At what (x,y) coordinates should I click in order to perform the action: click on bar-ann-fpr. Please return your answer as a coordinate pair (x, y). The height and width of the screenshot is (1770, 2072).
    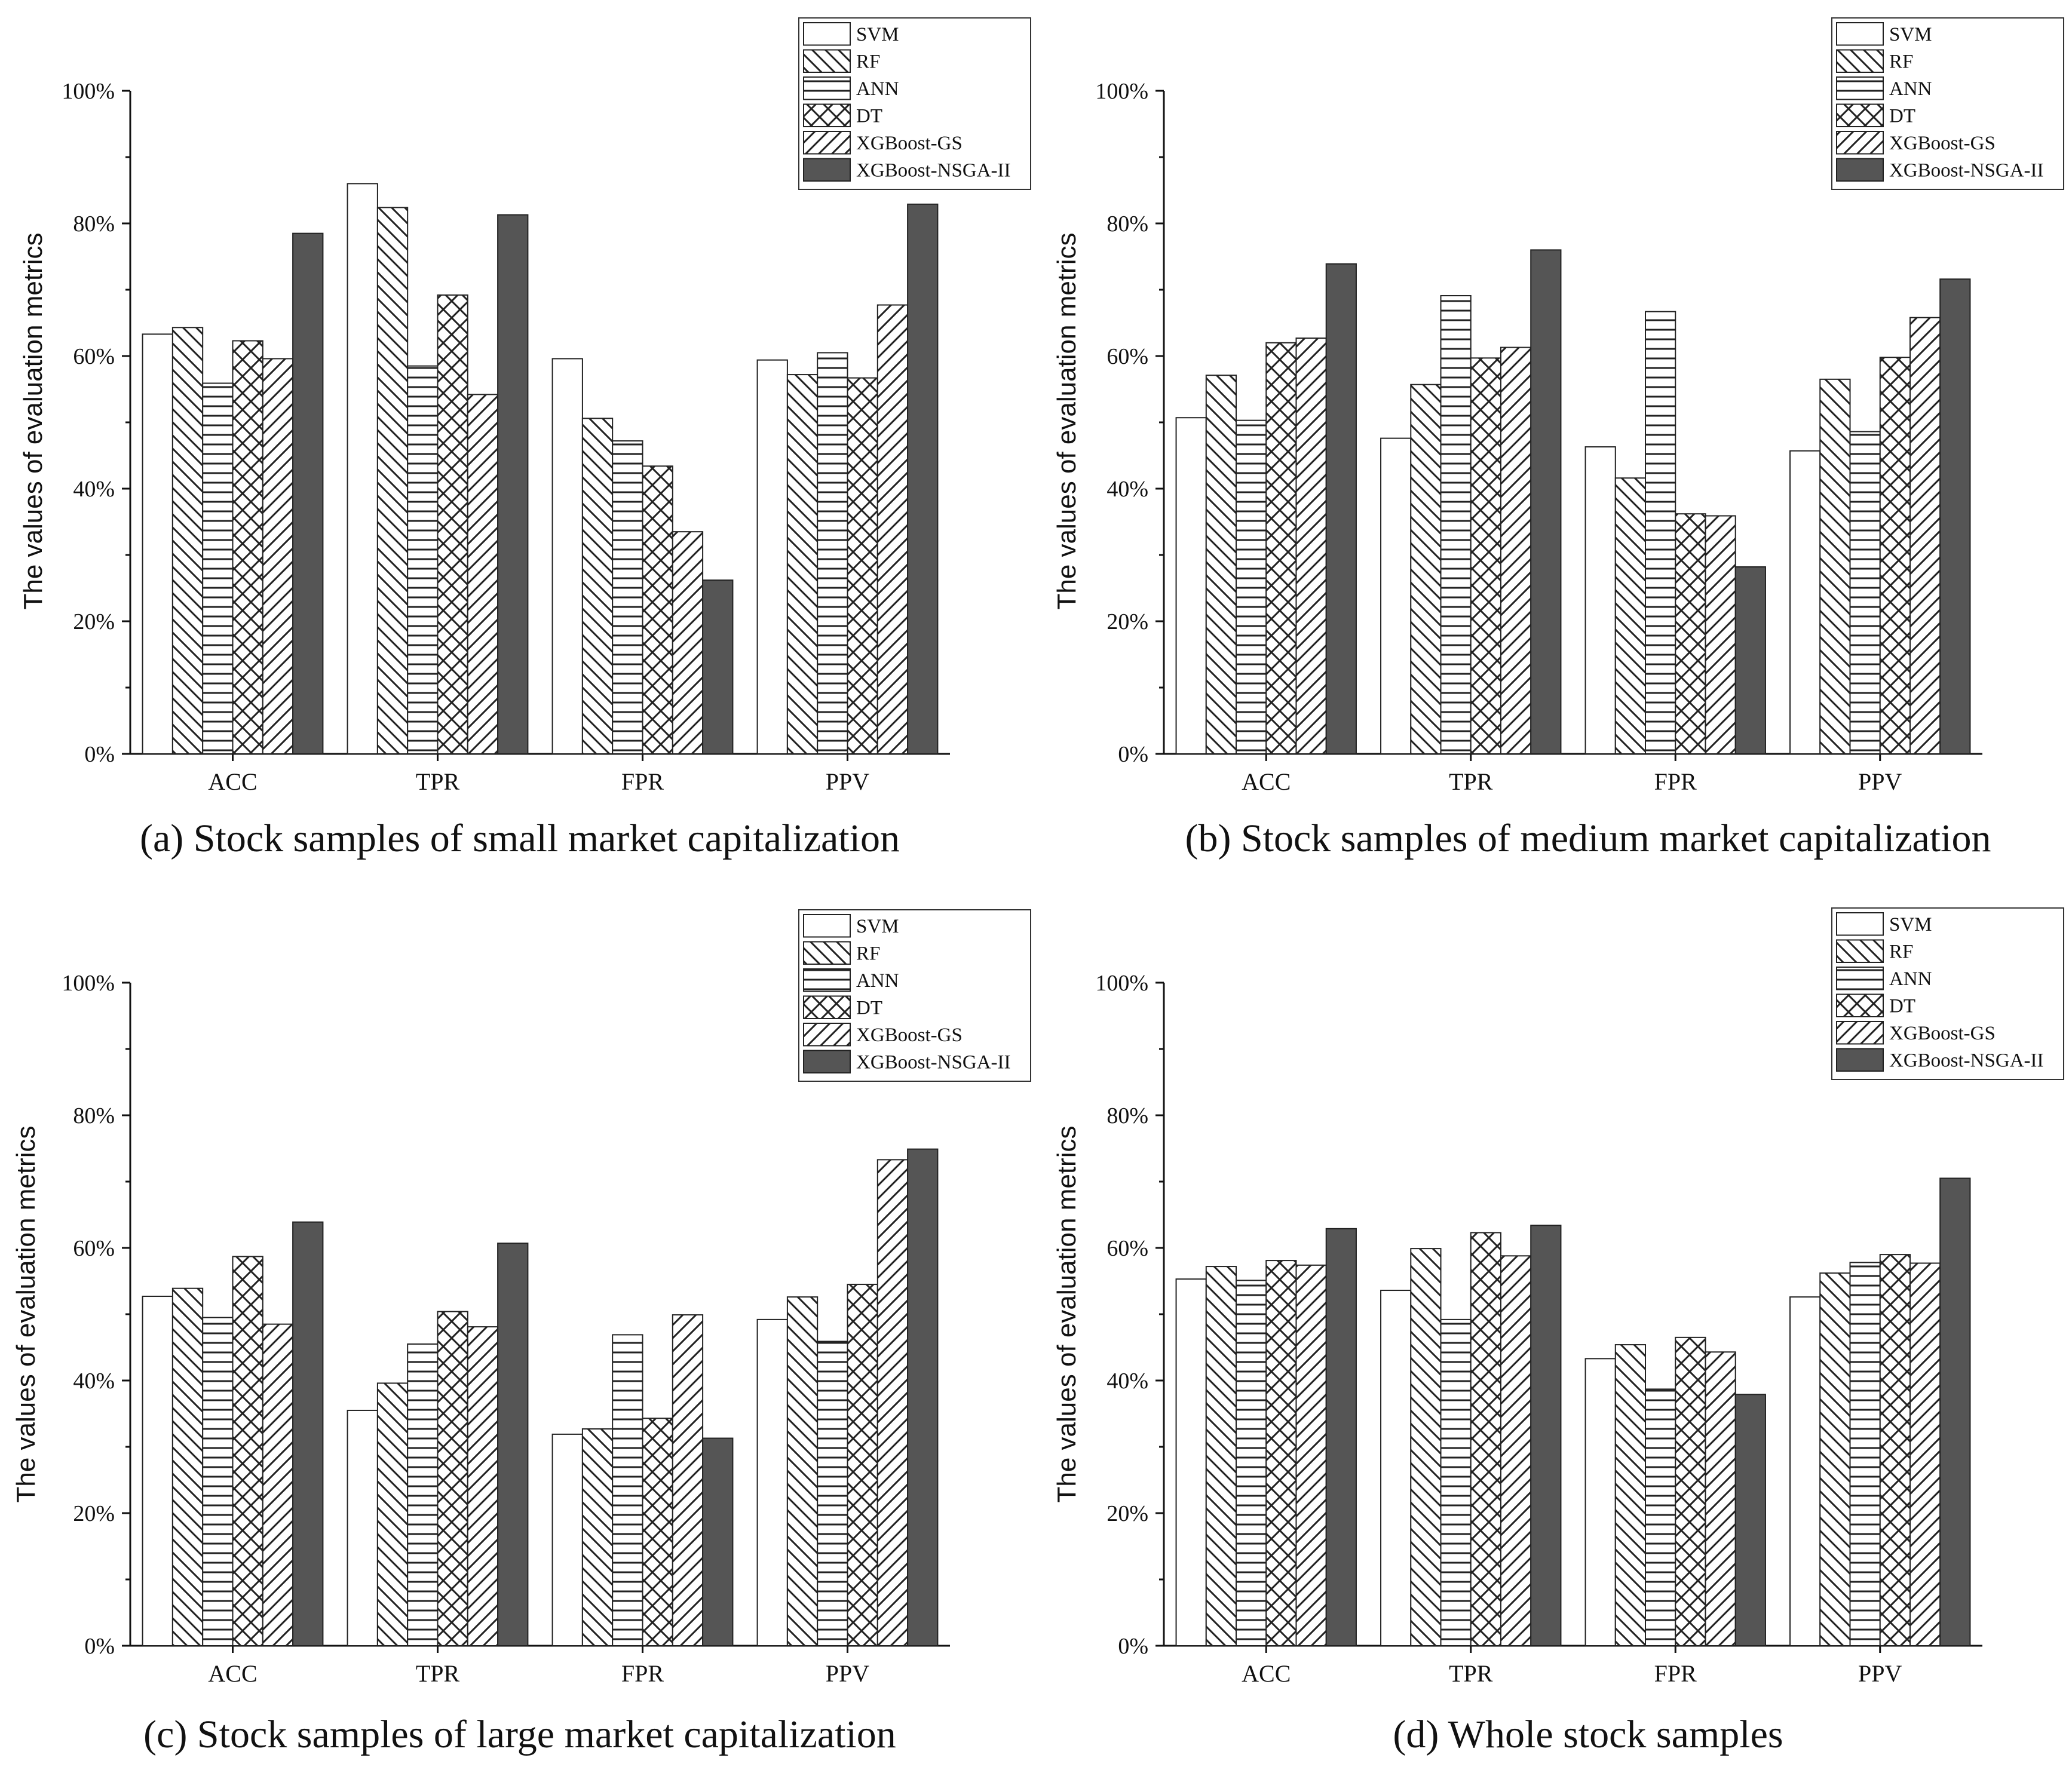
    Looking at the image, I should click on (1660, 532).